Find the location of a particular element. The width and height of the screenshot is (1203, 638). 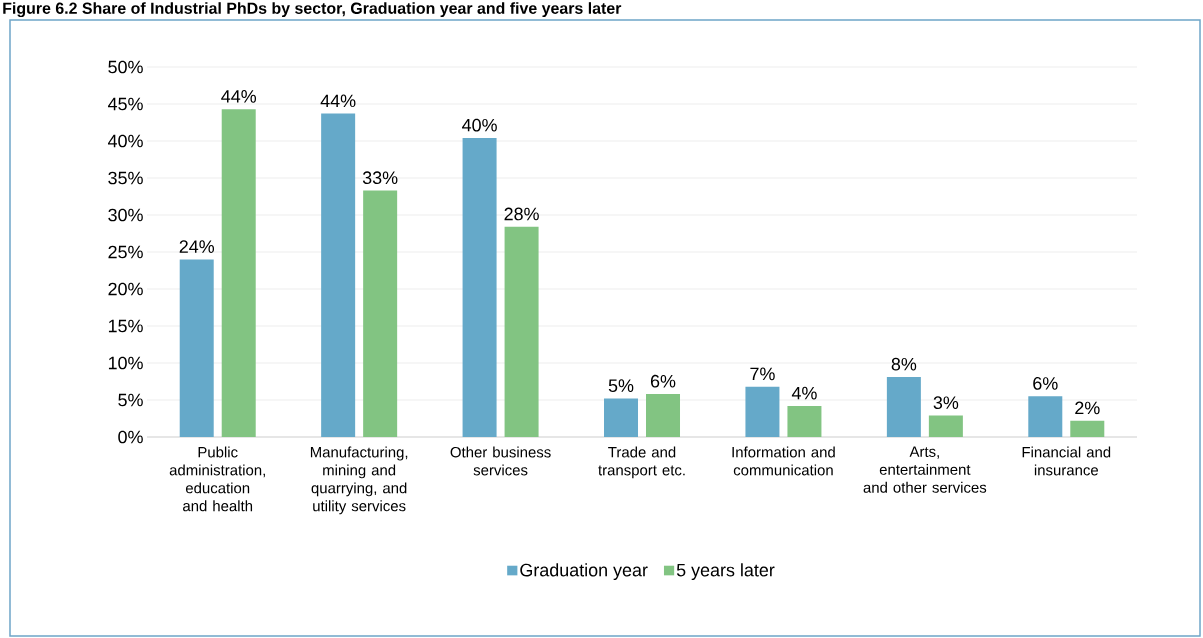

legend-label: 5 years later is located at coordinates (725, 571).